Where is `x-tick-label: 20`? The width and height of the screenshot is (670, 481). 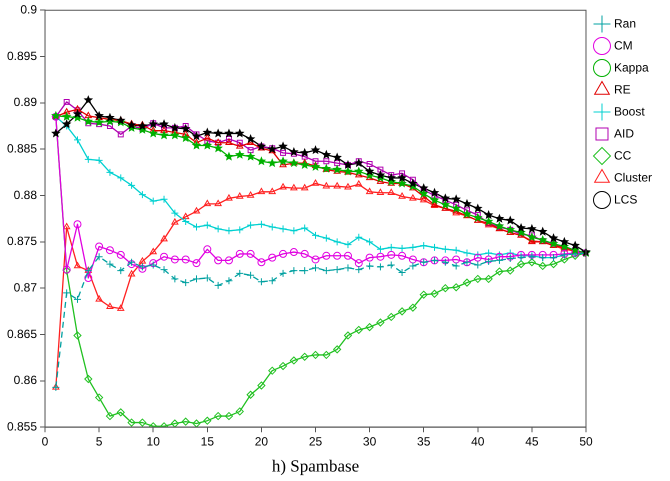
x-tick-label: 20 is located at coordinates (261, 441).